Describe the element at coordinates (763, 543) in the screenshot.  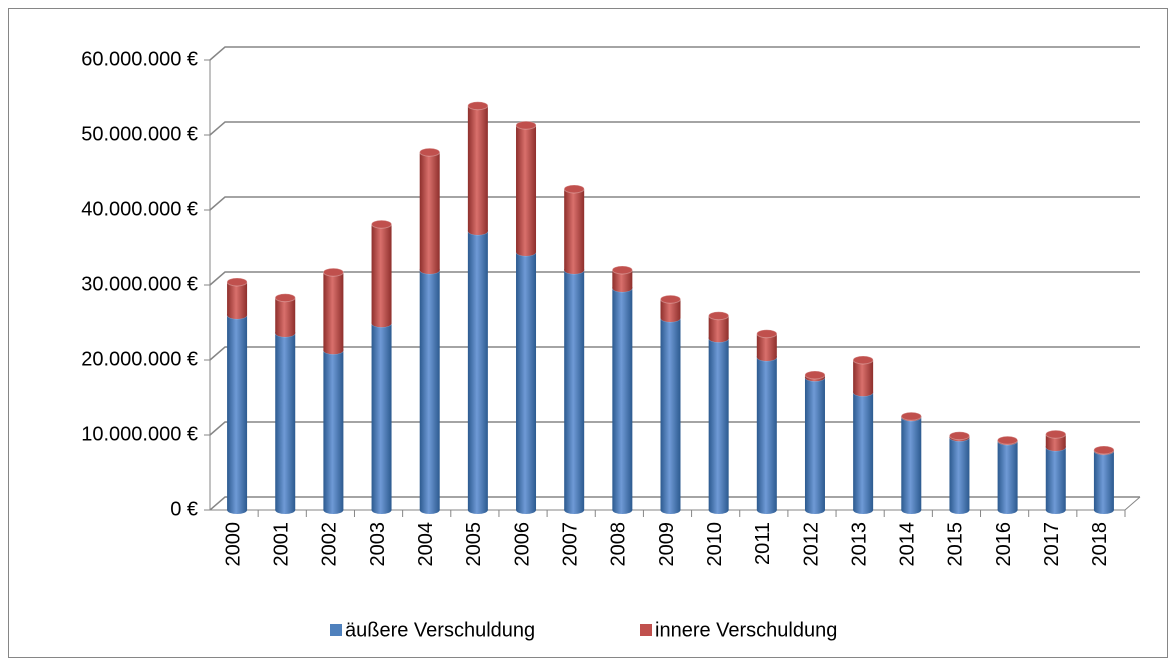
I see `x-tick-label: 2011` at that location.